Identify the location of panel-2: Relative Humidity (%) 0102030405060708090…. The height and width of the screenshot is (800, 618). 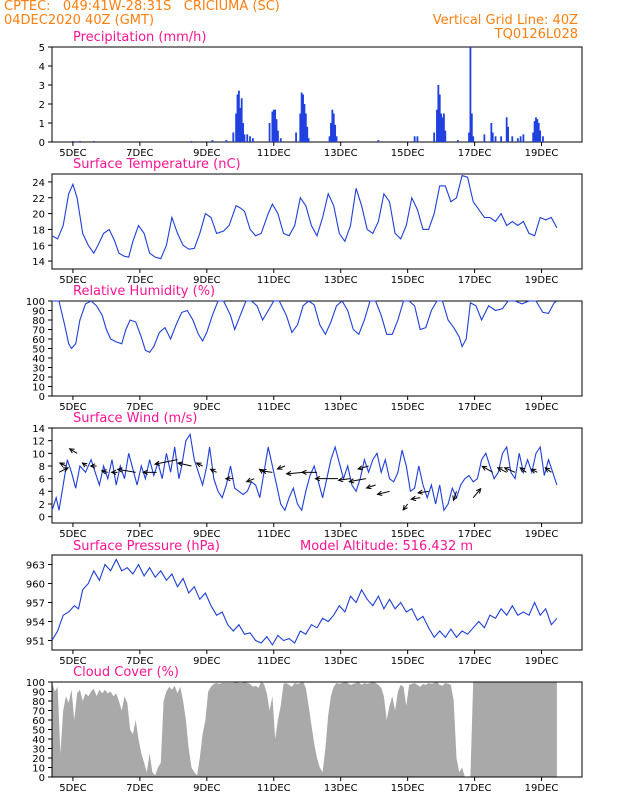
(304, 348).